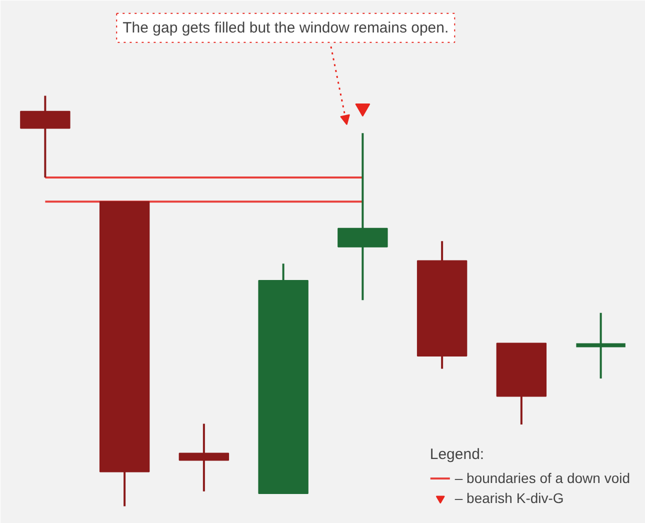 The height and width of the screenshot is (523, 645). What do you see at coordinates (509, 498) in the screenshot?
I see `legend-label: – bearish K-div-G` at bounding box center [509, 498].